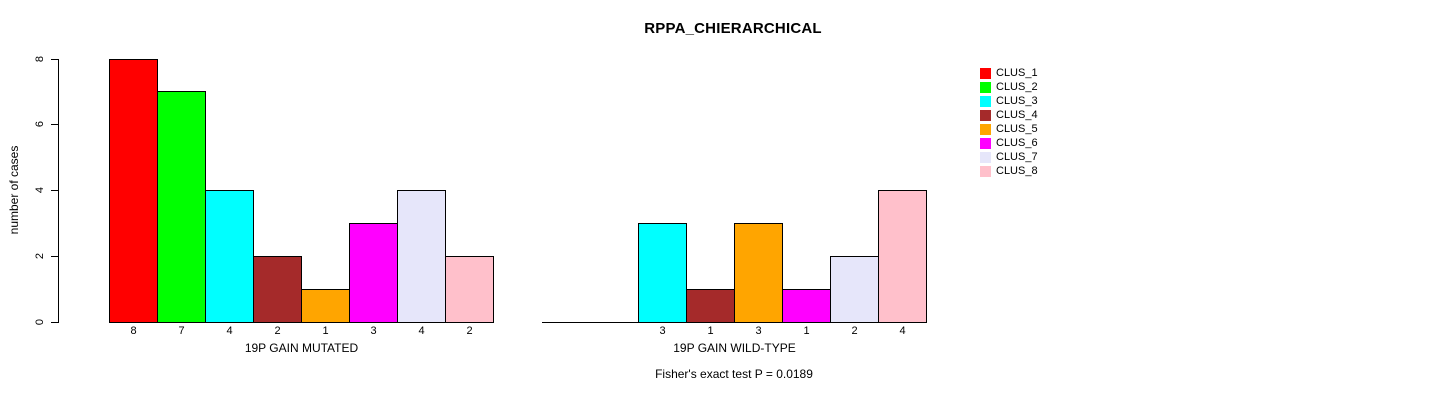  Describe the element at coordinates (40, 190) in the screenshot. I see `y-tick-label: 4` at that location.